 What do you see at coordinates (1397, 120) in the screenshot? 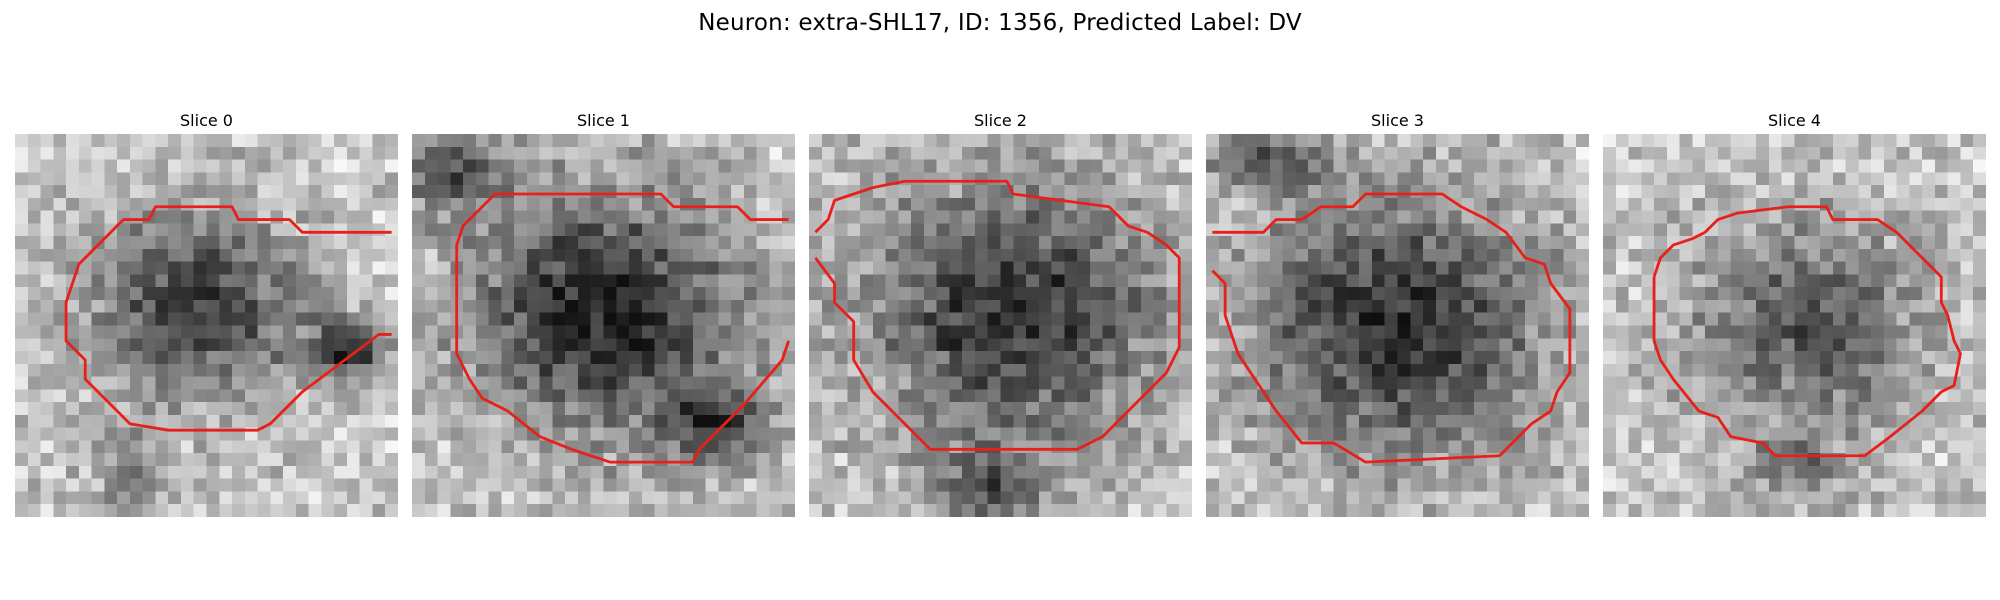
I see `slice-title: Slice 3` at bounding box center [1397, 120].